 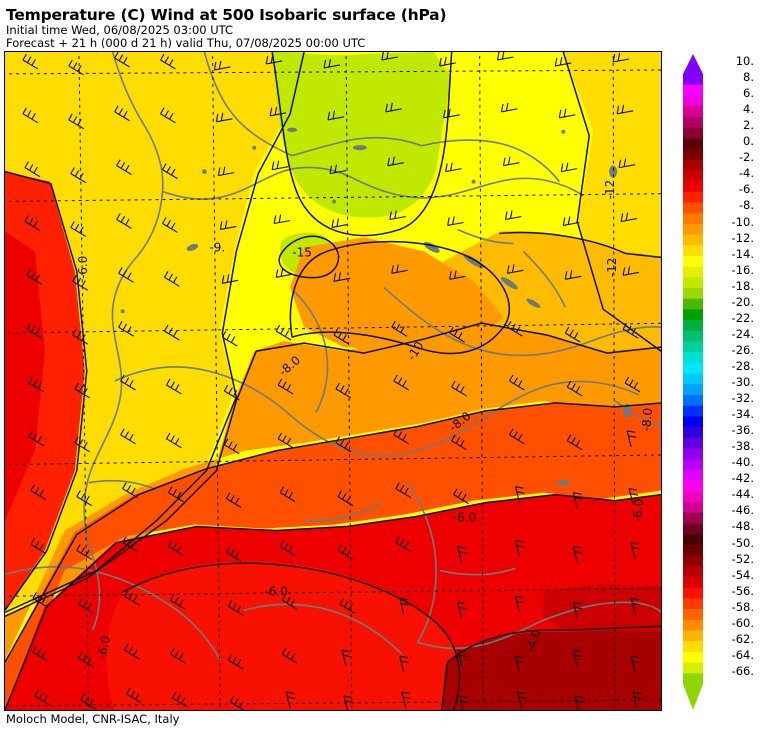 I want to click on colorbar-tick-label: -20., so click(x=742, y=301).